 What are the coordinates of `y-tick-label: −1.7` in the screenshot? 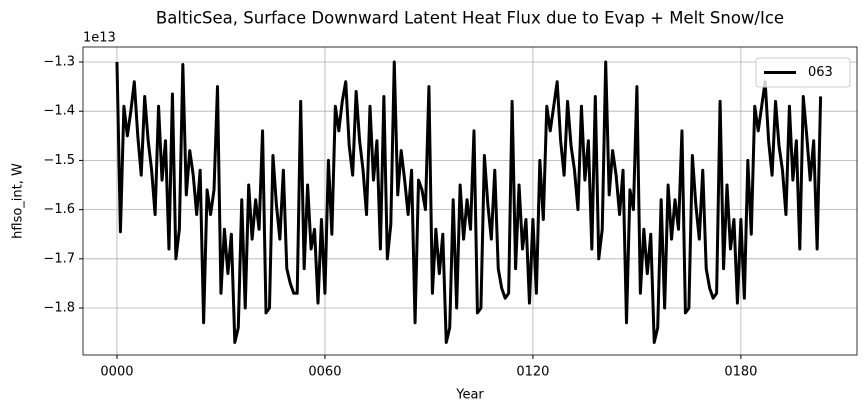 It's located at (59, 258).